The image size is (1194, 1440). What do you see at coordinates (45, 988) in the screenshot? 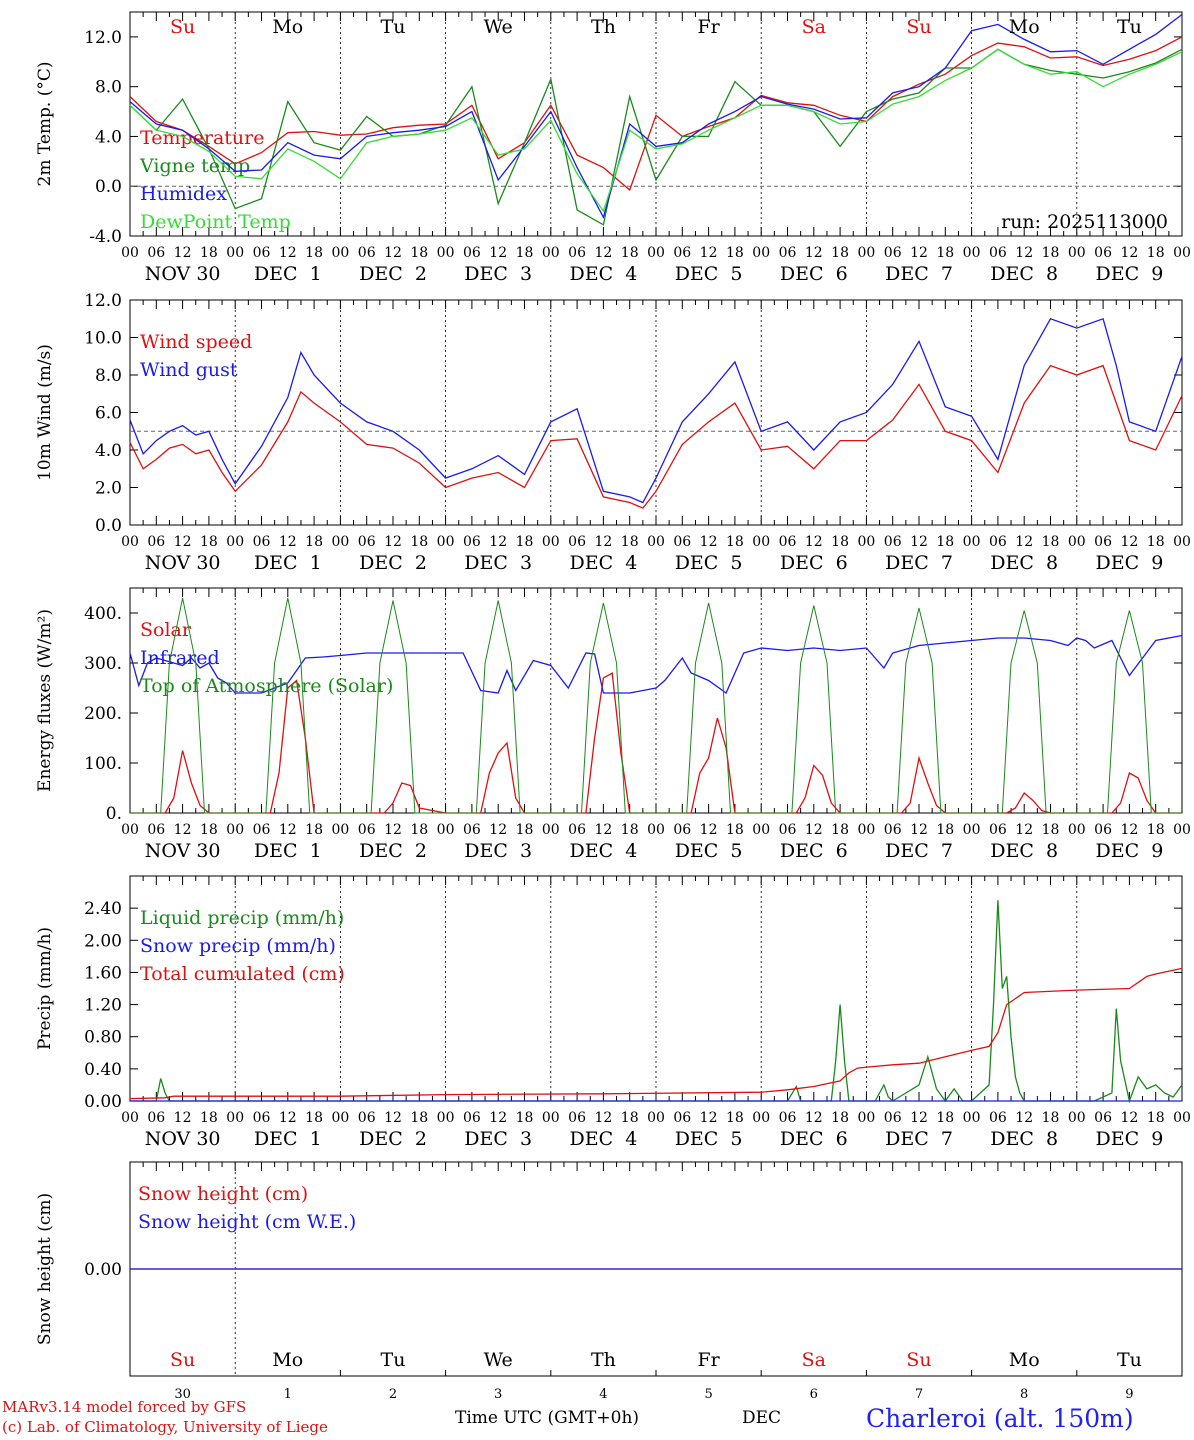
I see `y-axis-label: Precip (mm/h)` at bounding box center [45, 988].